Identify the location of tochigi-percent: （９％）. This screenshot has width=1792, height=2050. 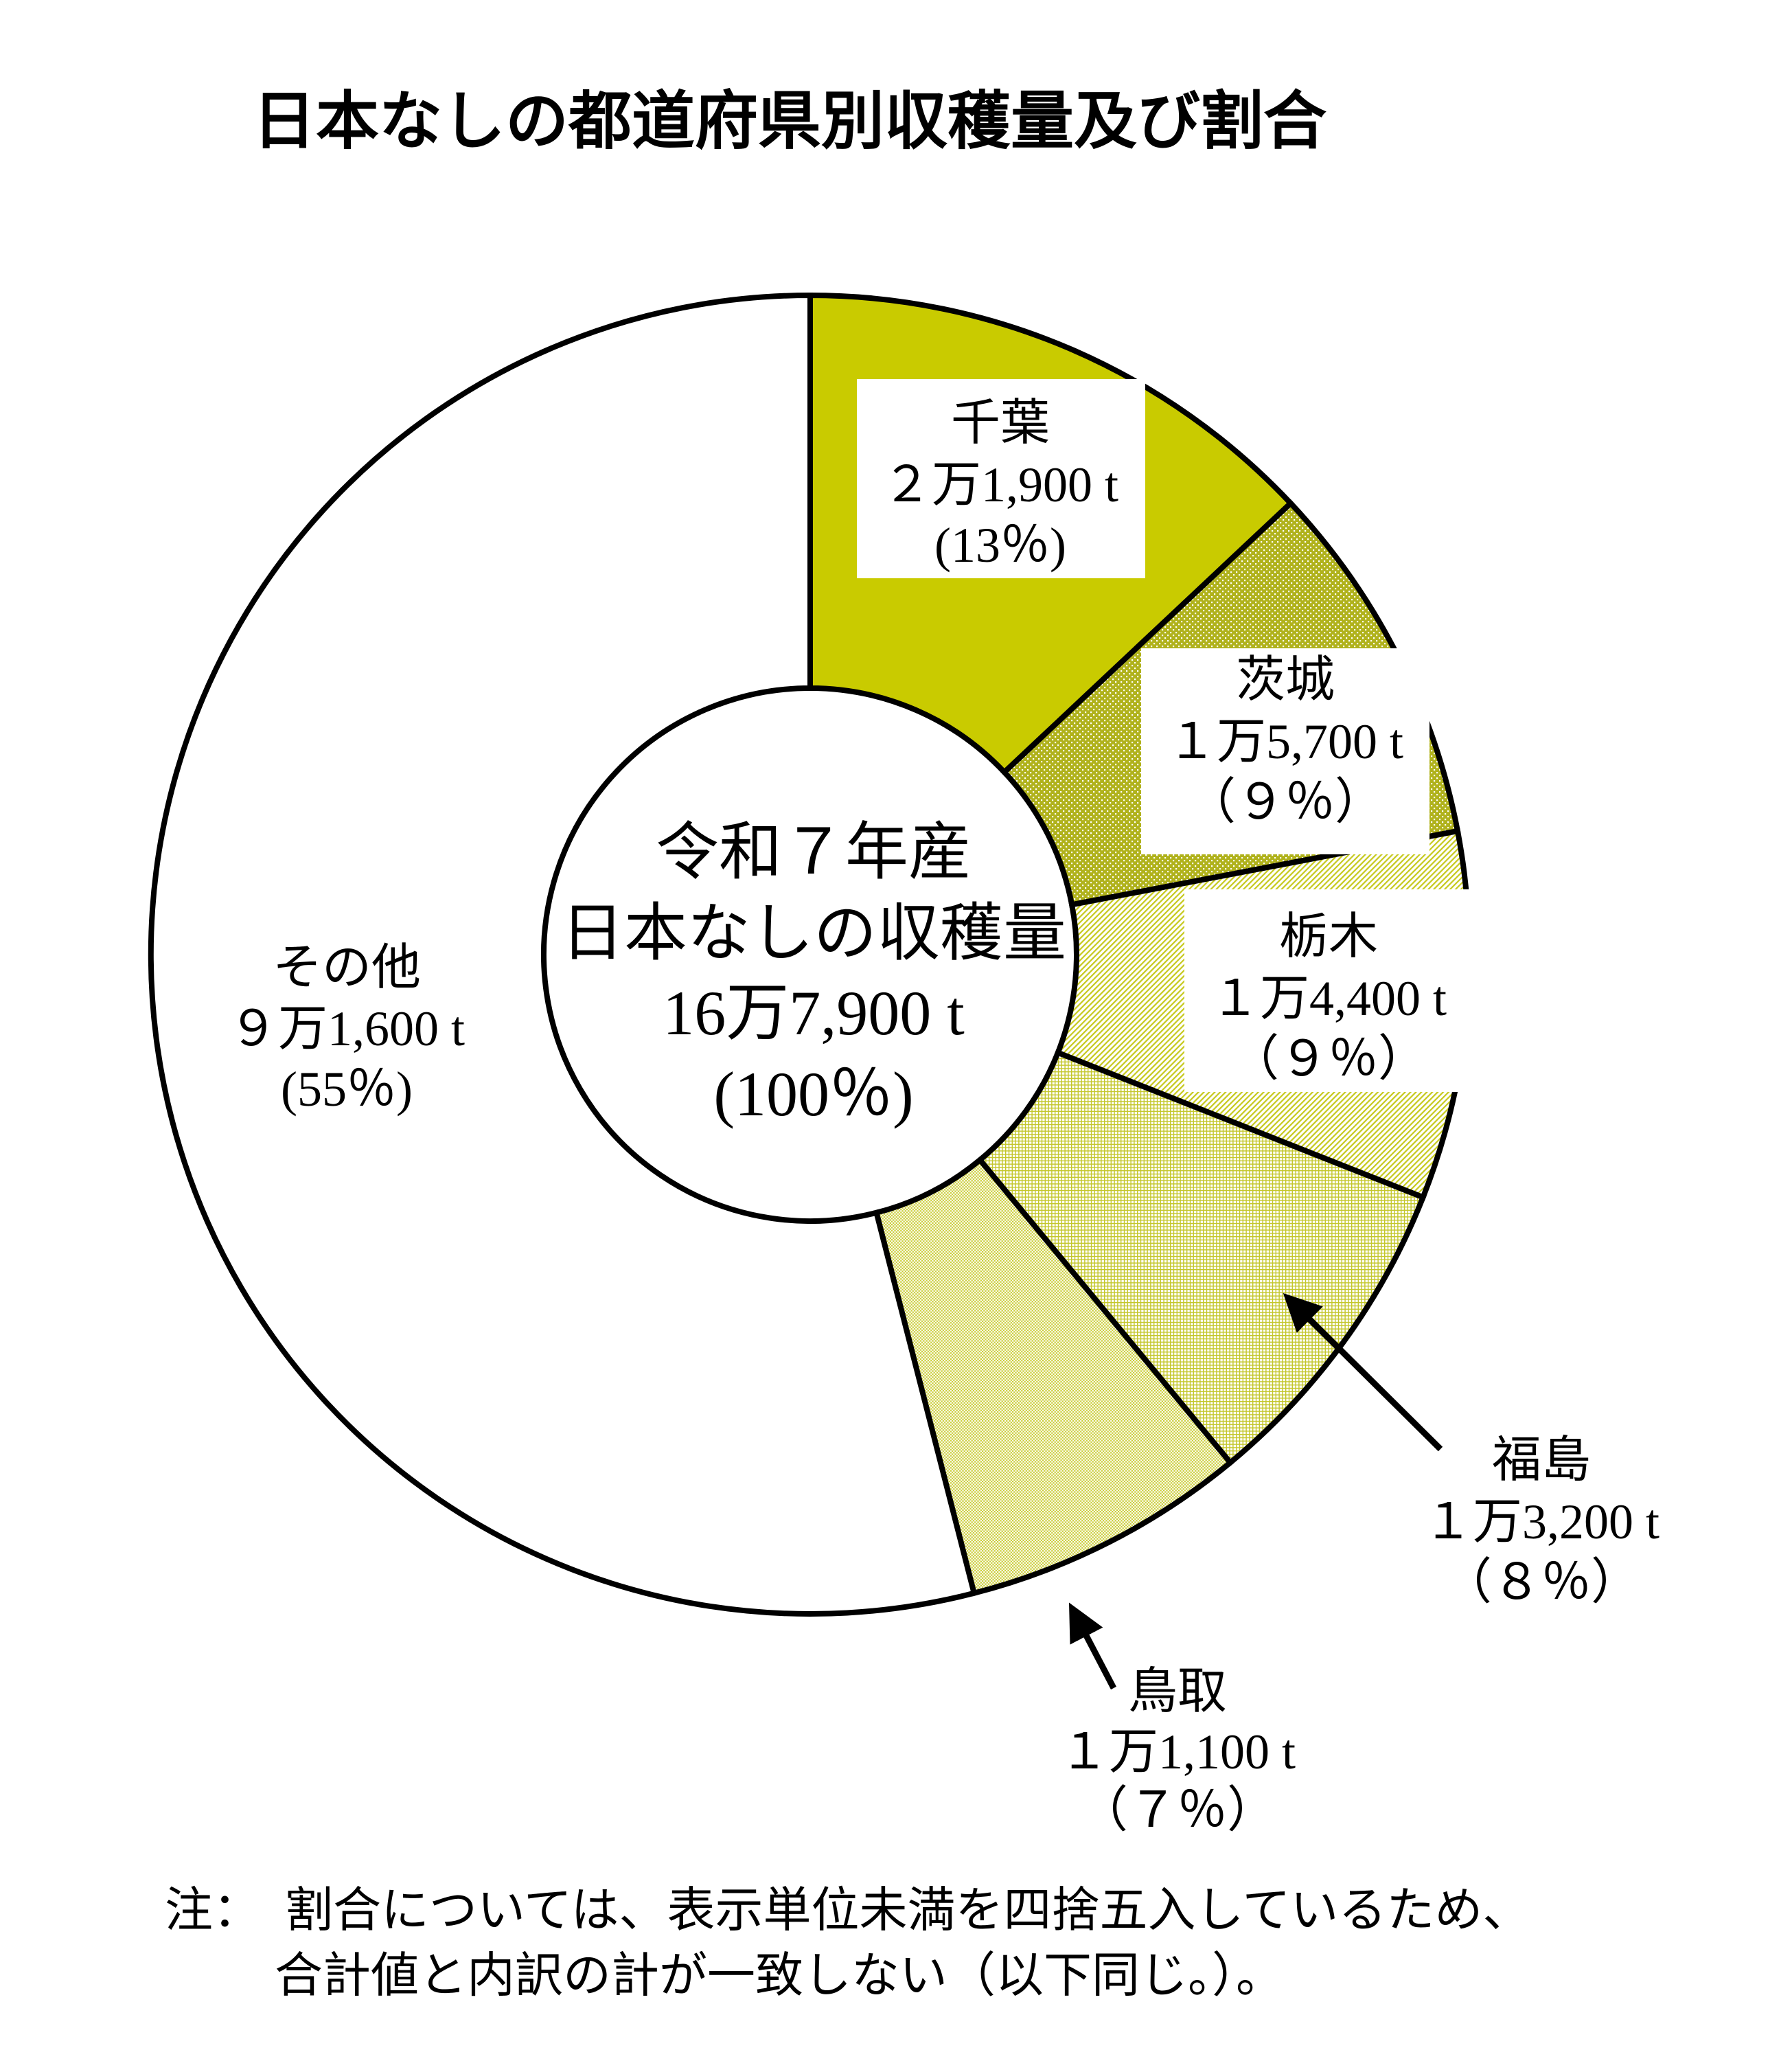
(1328, 1059).